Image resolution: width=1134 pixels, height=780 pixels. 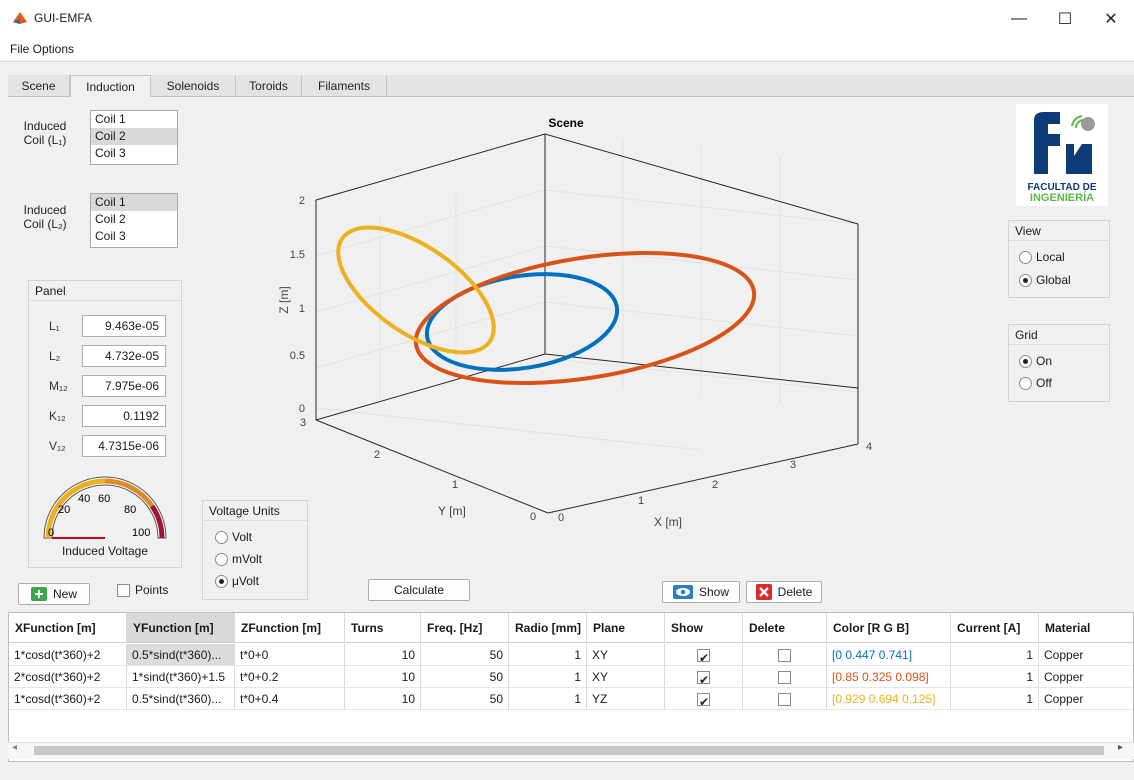 What do you see at coordinates (889, 655) in the screenshot?
I see `color-cell: [0 0.447 0.741]` at bounding box center [889, 655].